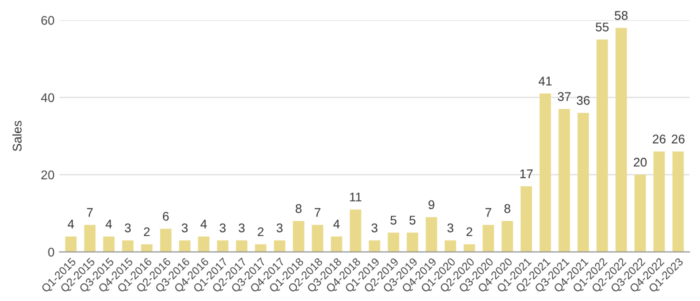 The image size is (700, 301). I want to click on data-label: 17, so click(526, 174).